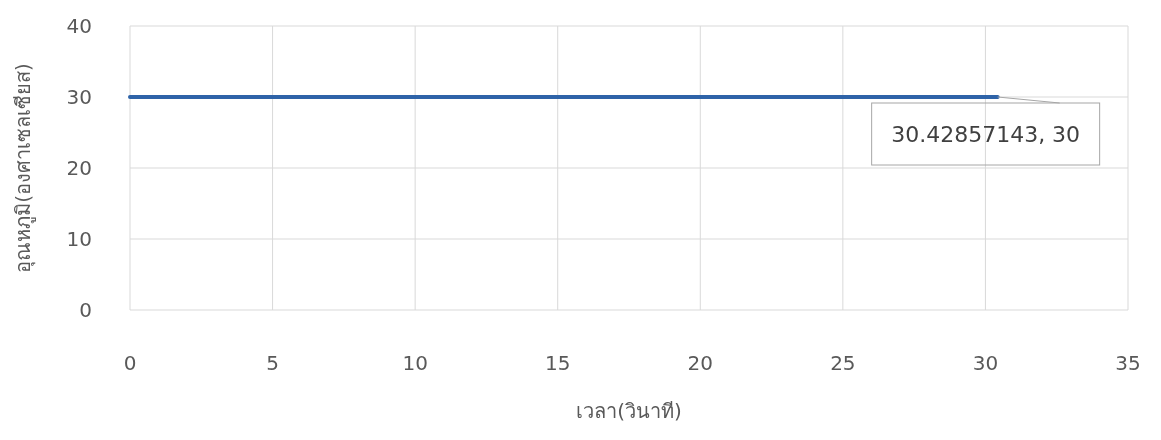 The width and height of the screenshot is (1161, 440). What do you see at coordinates (79, 97) in the screenshot?
I see `y-tick-label: 30` at bounding box center [79, 97].